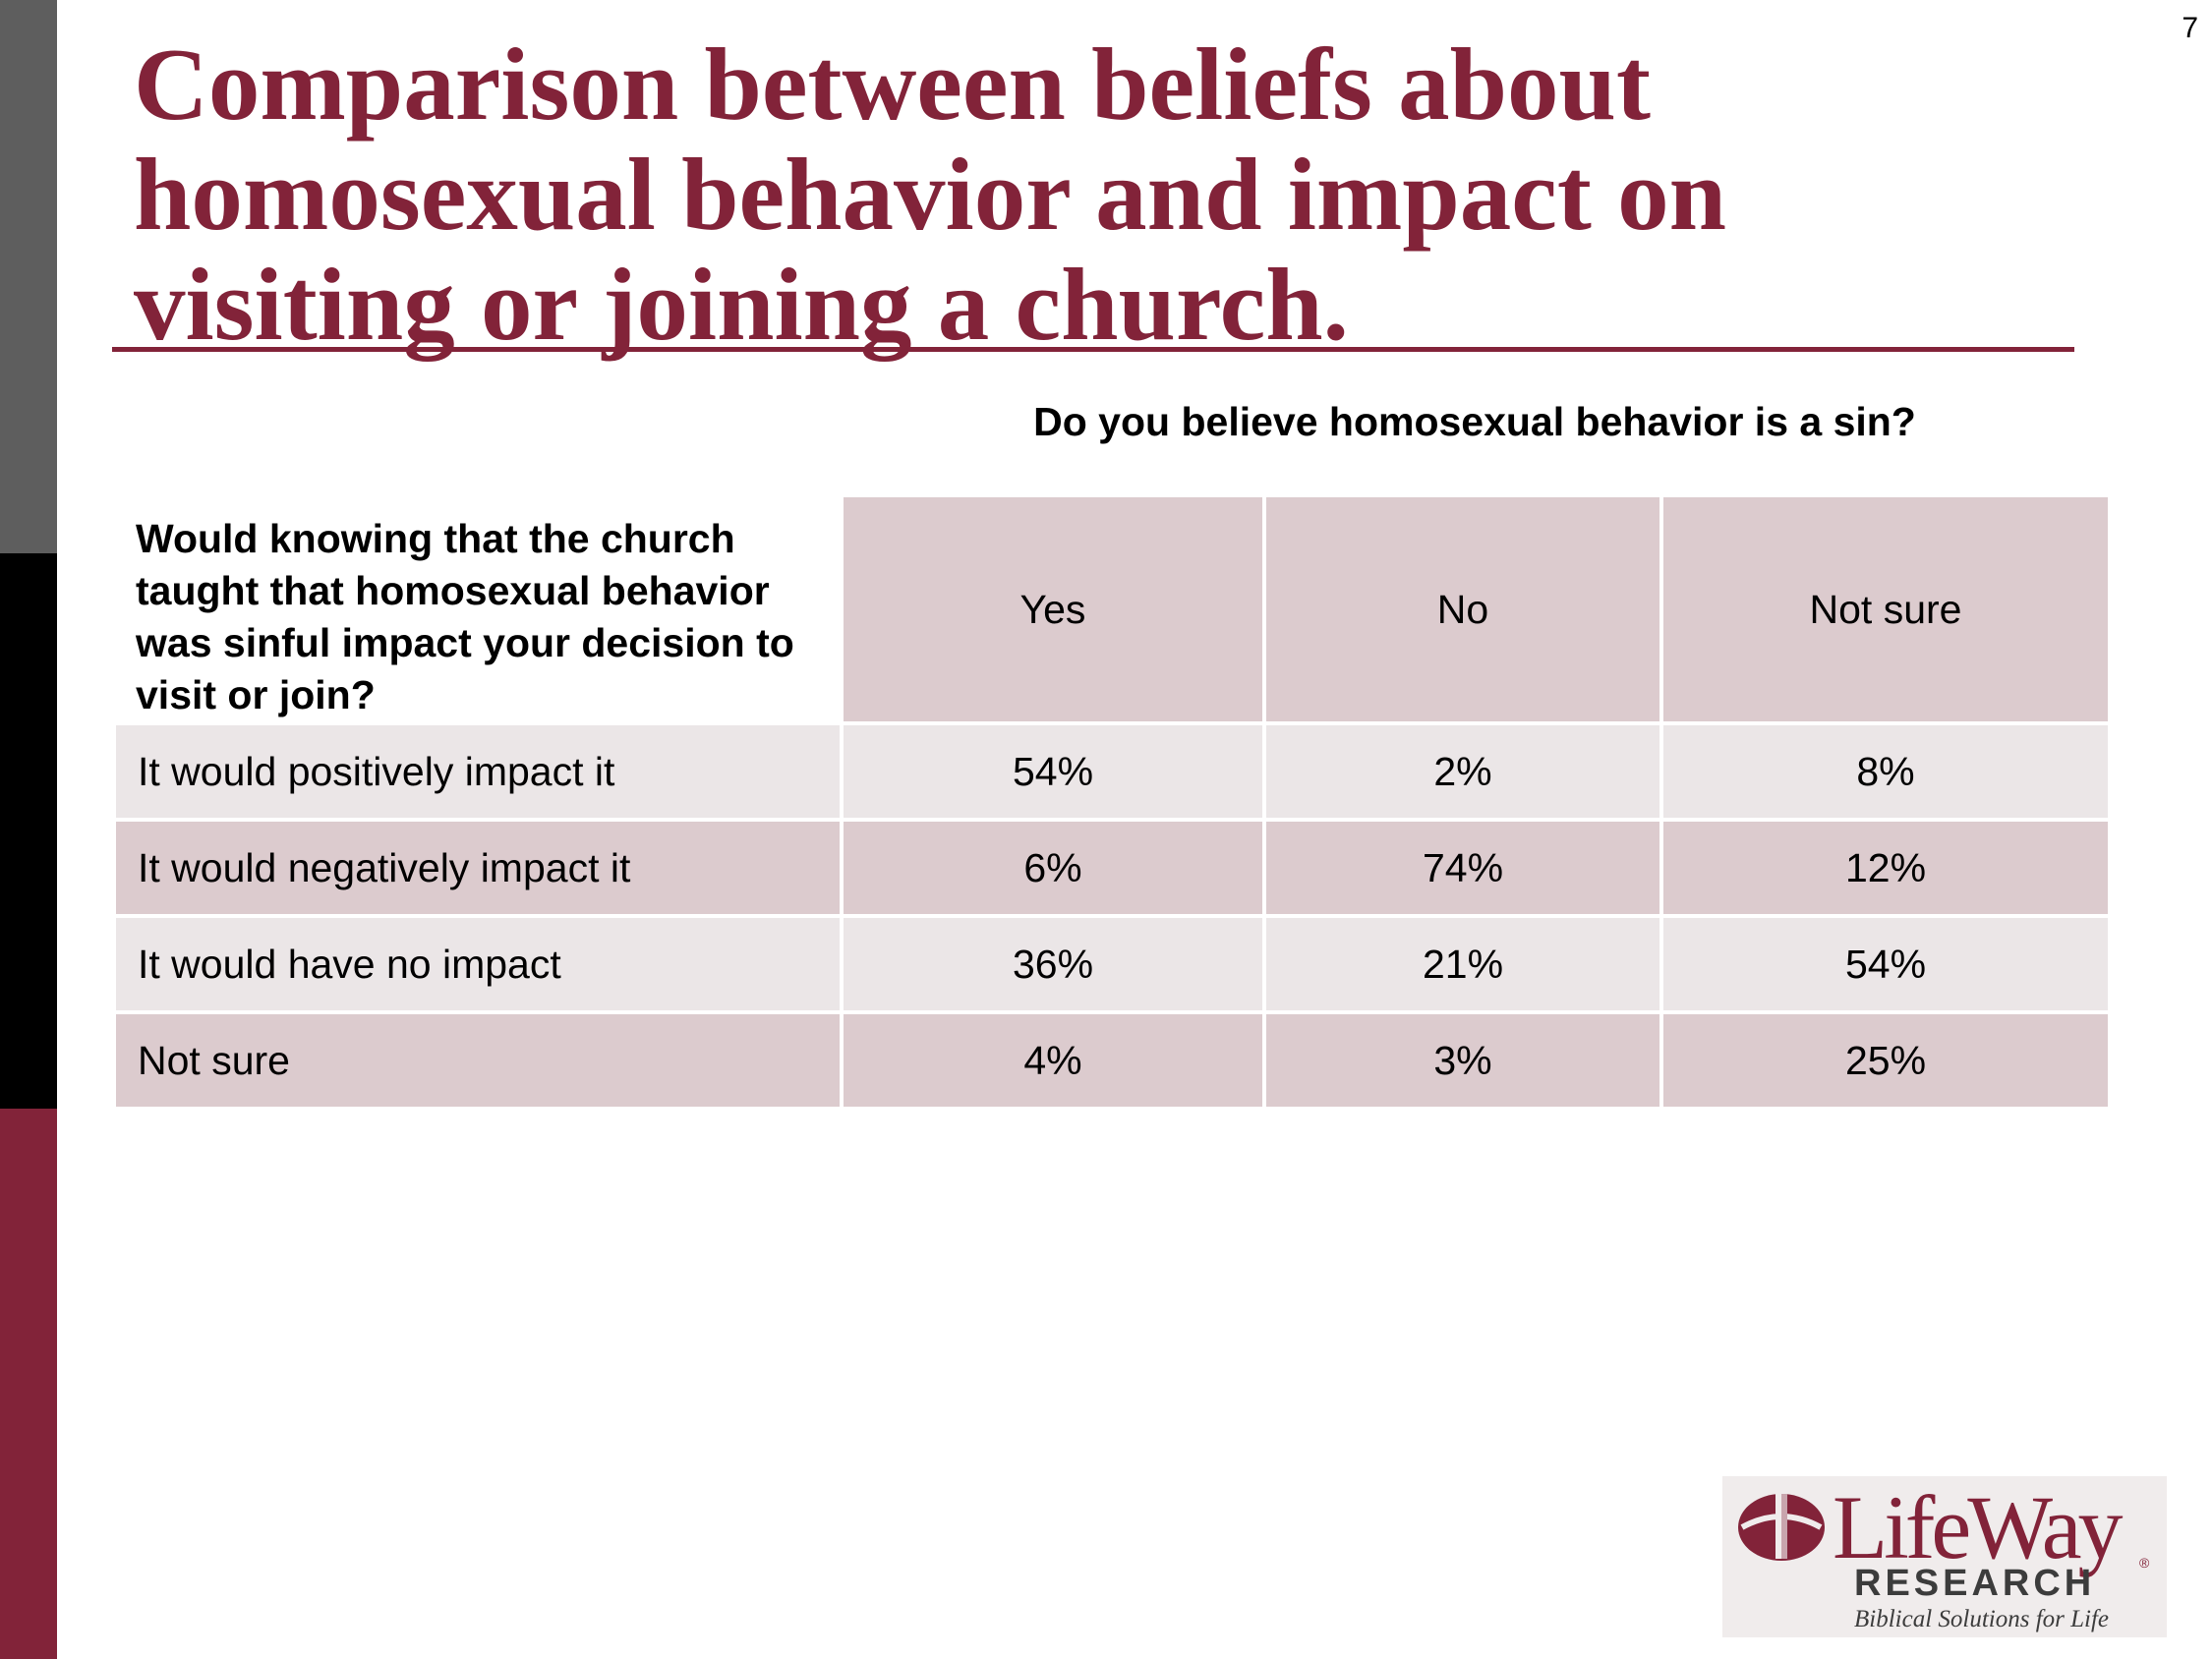 This screenshot has height=1659, width=2212. Describe the element at coordinates (1053, 1061) in the screenshot. I see `table-cell: 4%` at that location.